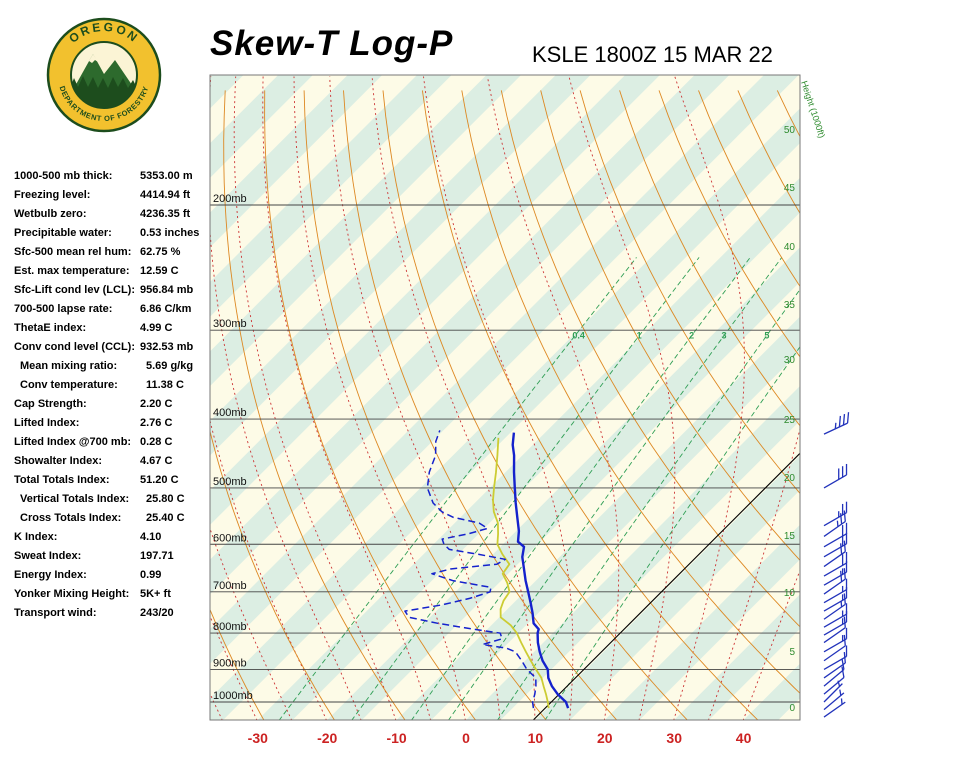 Image resolution: width=960 pixels, height=768 pixels. Describe the element at coordinates (113, 536) in the screenshot. I see `index-row: K Index: 4.10` at that location.